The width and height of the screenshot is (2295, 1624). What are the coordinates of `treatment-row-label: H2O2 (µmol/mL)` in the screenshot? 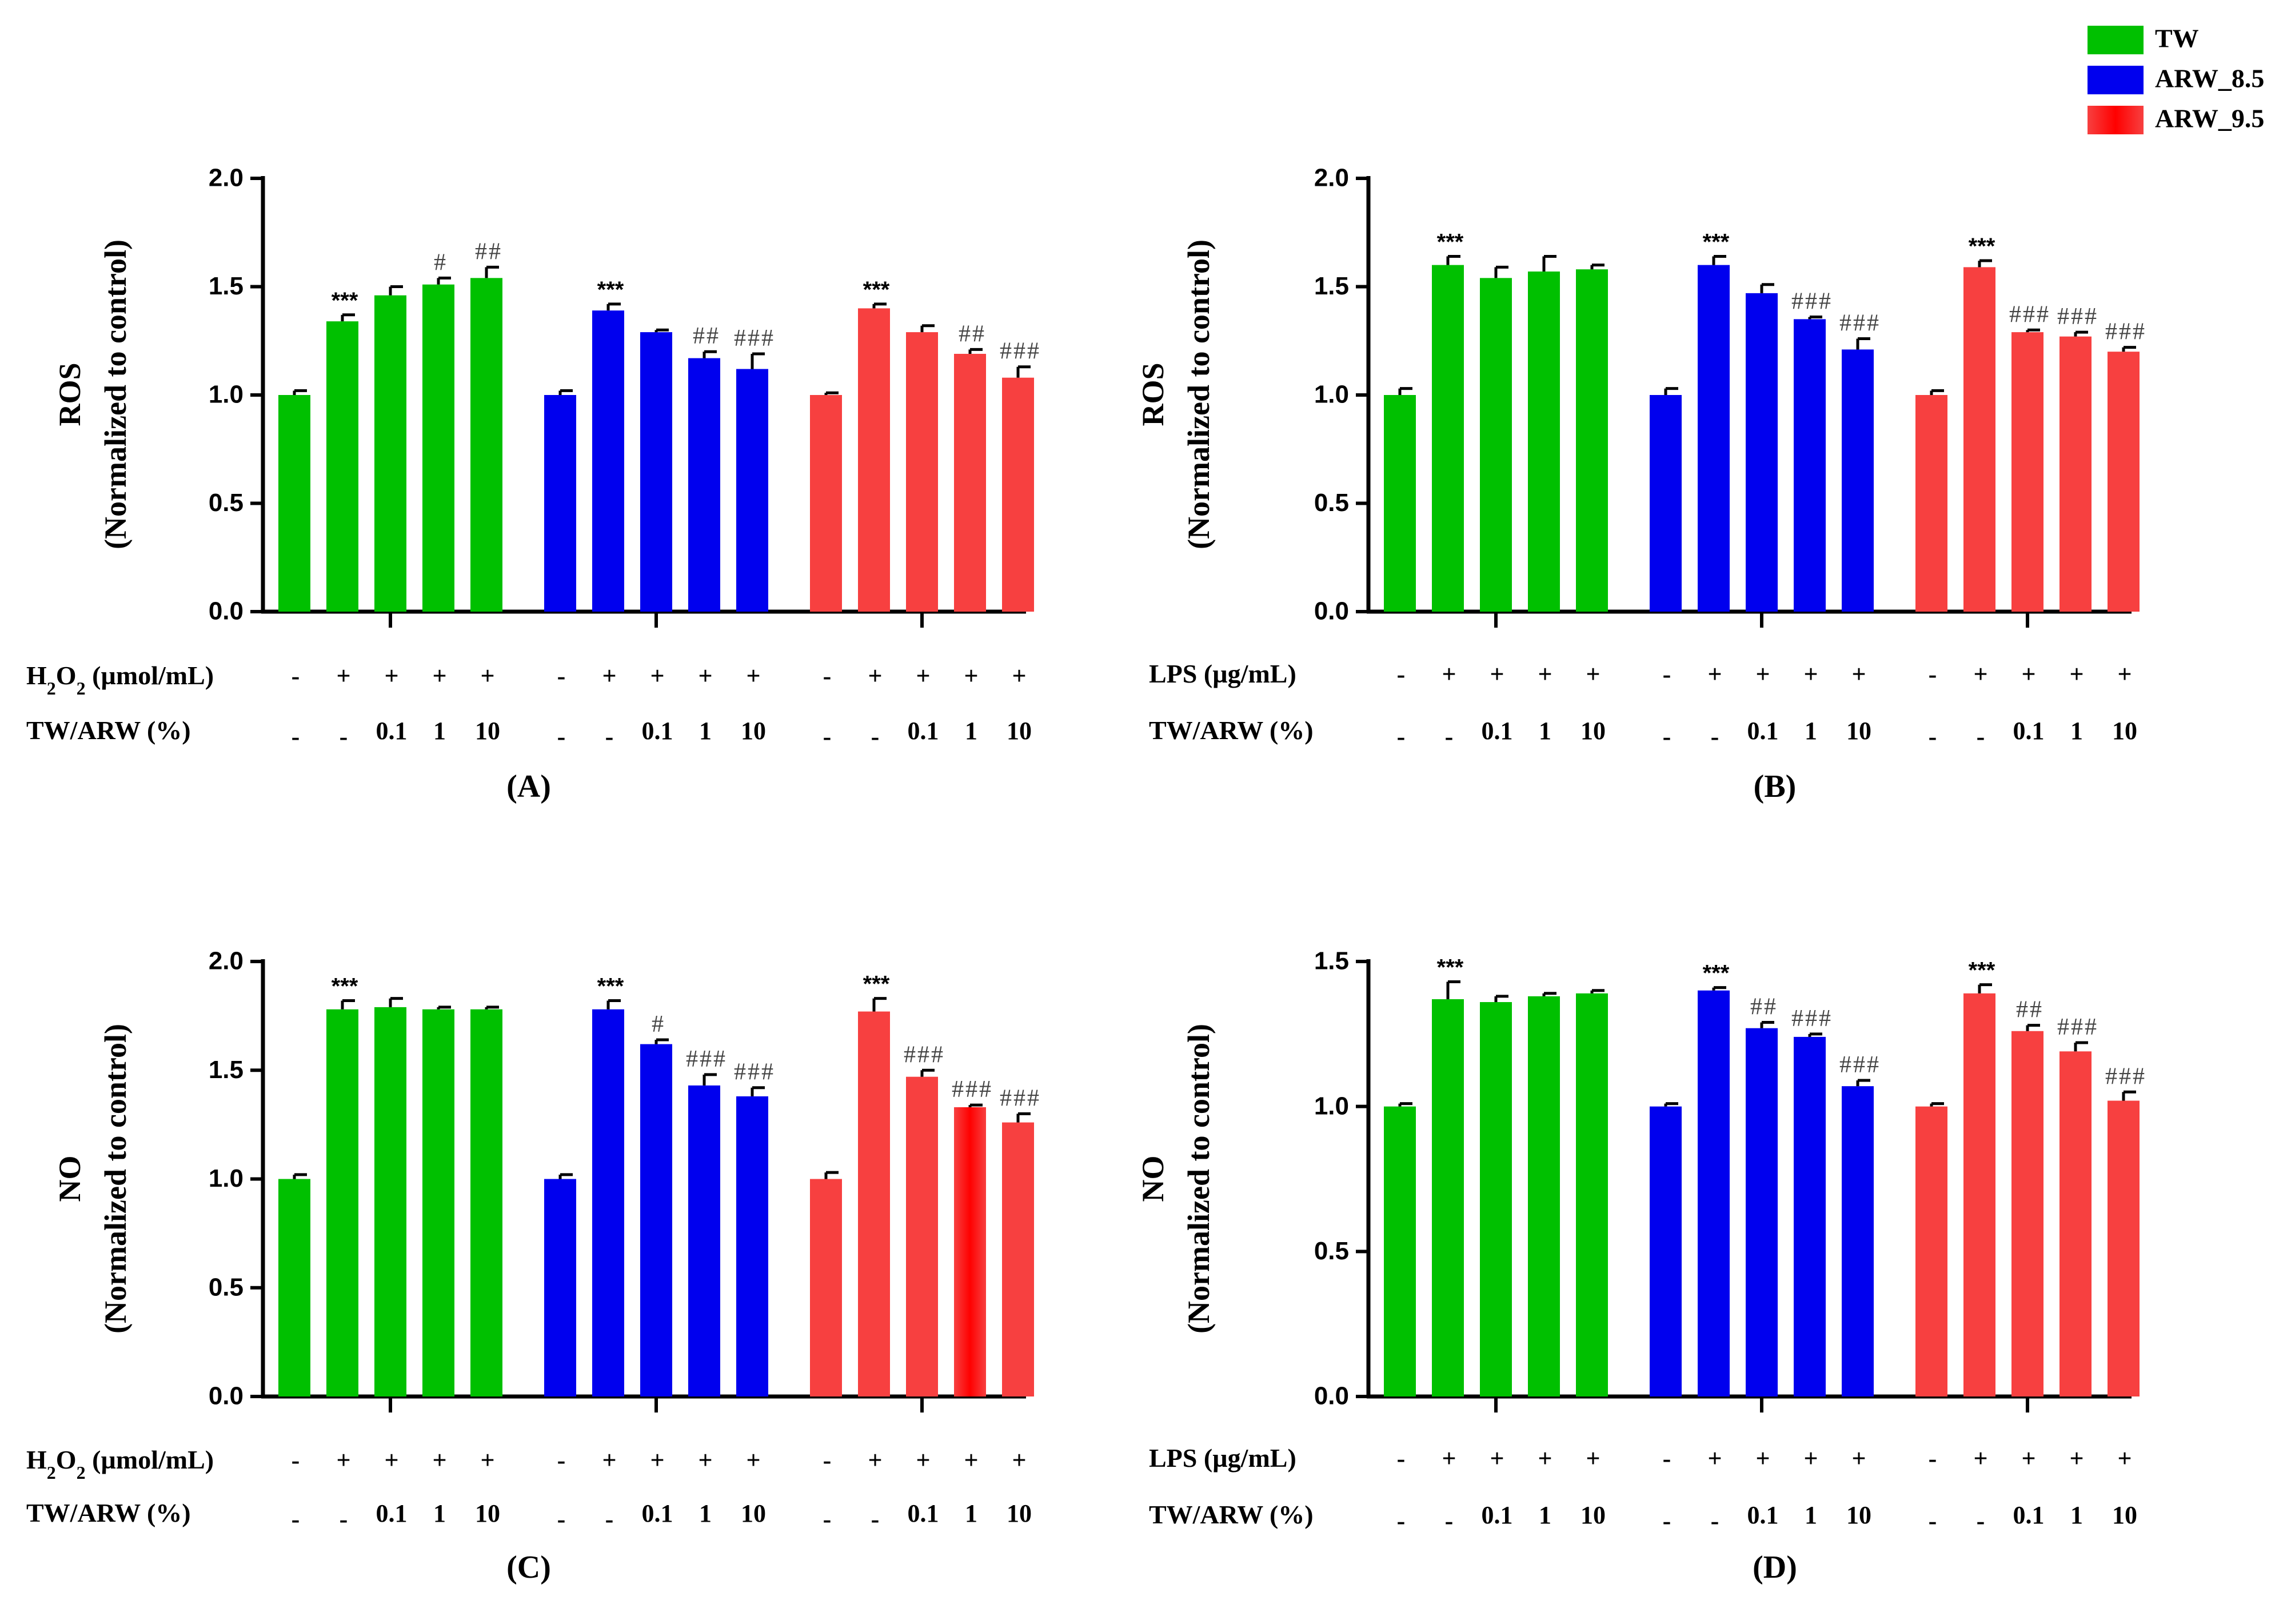 It's located at (120, 680).